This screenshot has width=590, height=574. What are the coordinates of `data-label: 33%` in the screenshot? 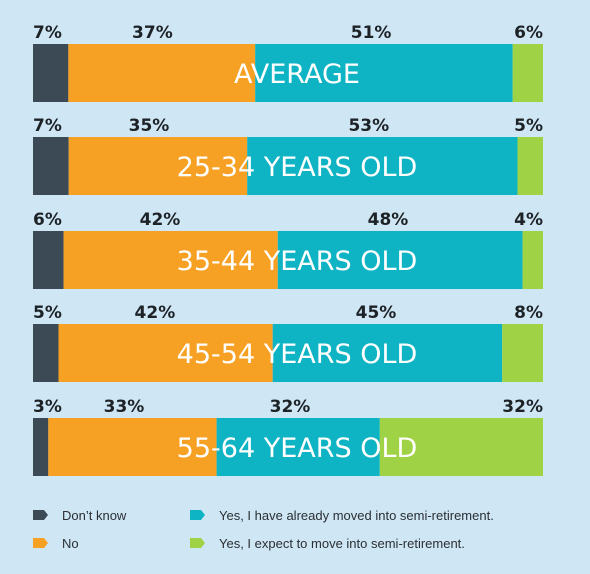 It's located at (124, 407).